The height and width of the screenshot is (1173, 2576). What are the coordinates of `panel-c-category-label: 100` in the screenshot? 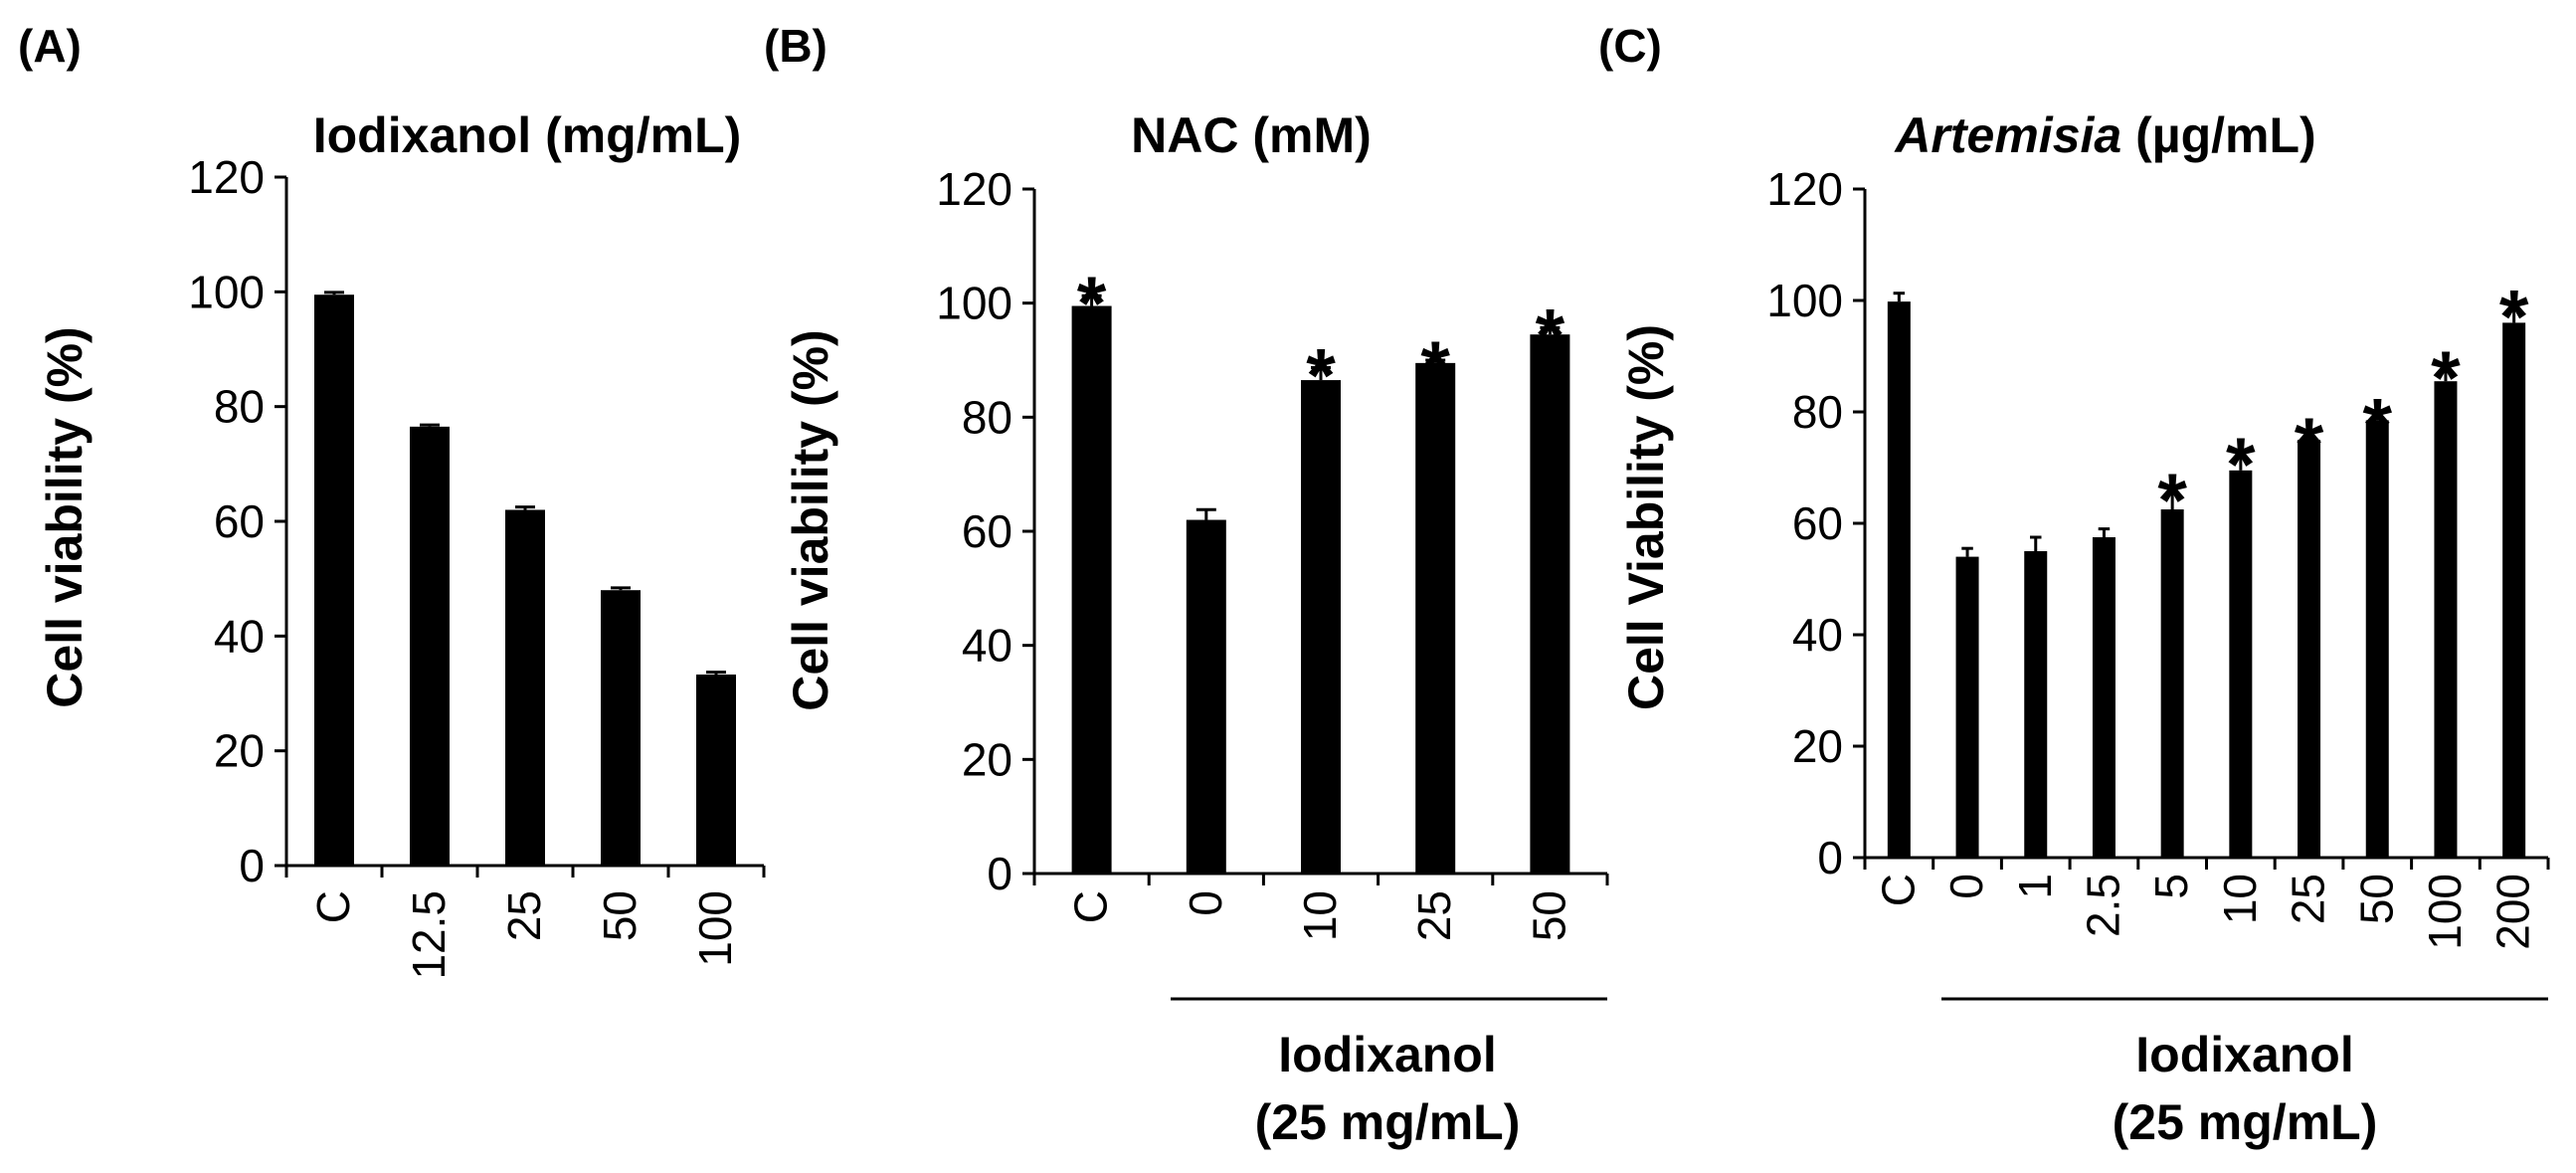 It's located at (2445, 912).